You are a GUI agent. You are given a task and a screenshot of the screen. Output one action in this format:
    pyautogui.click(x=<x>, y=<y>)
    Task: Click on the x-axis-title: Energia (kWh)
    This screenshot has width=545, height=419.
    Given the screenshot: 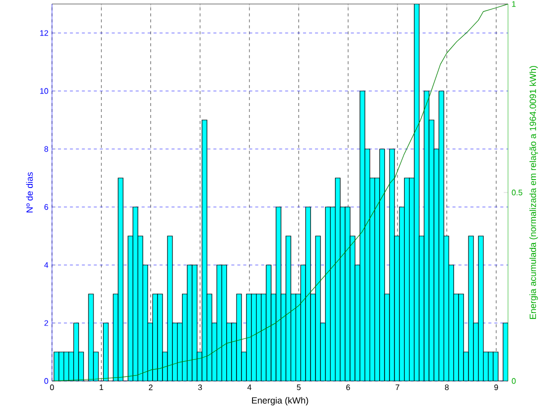 What is the action you would take?
    pyautogui.click(x=280, y=401)
    